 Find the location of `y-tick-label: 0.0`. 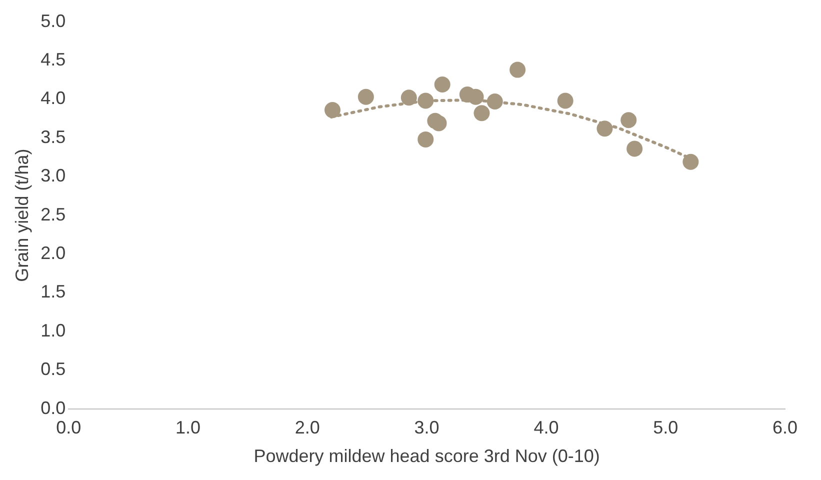

y-tick-label: 0.0 is located at coordinates (53, 408).